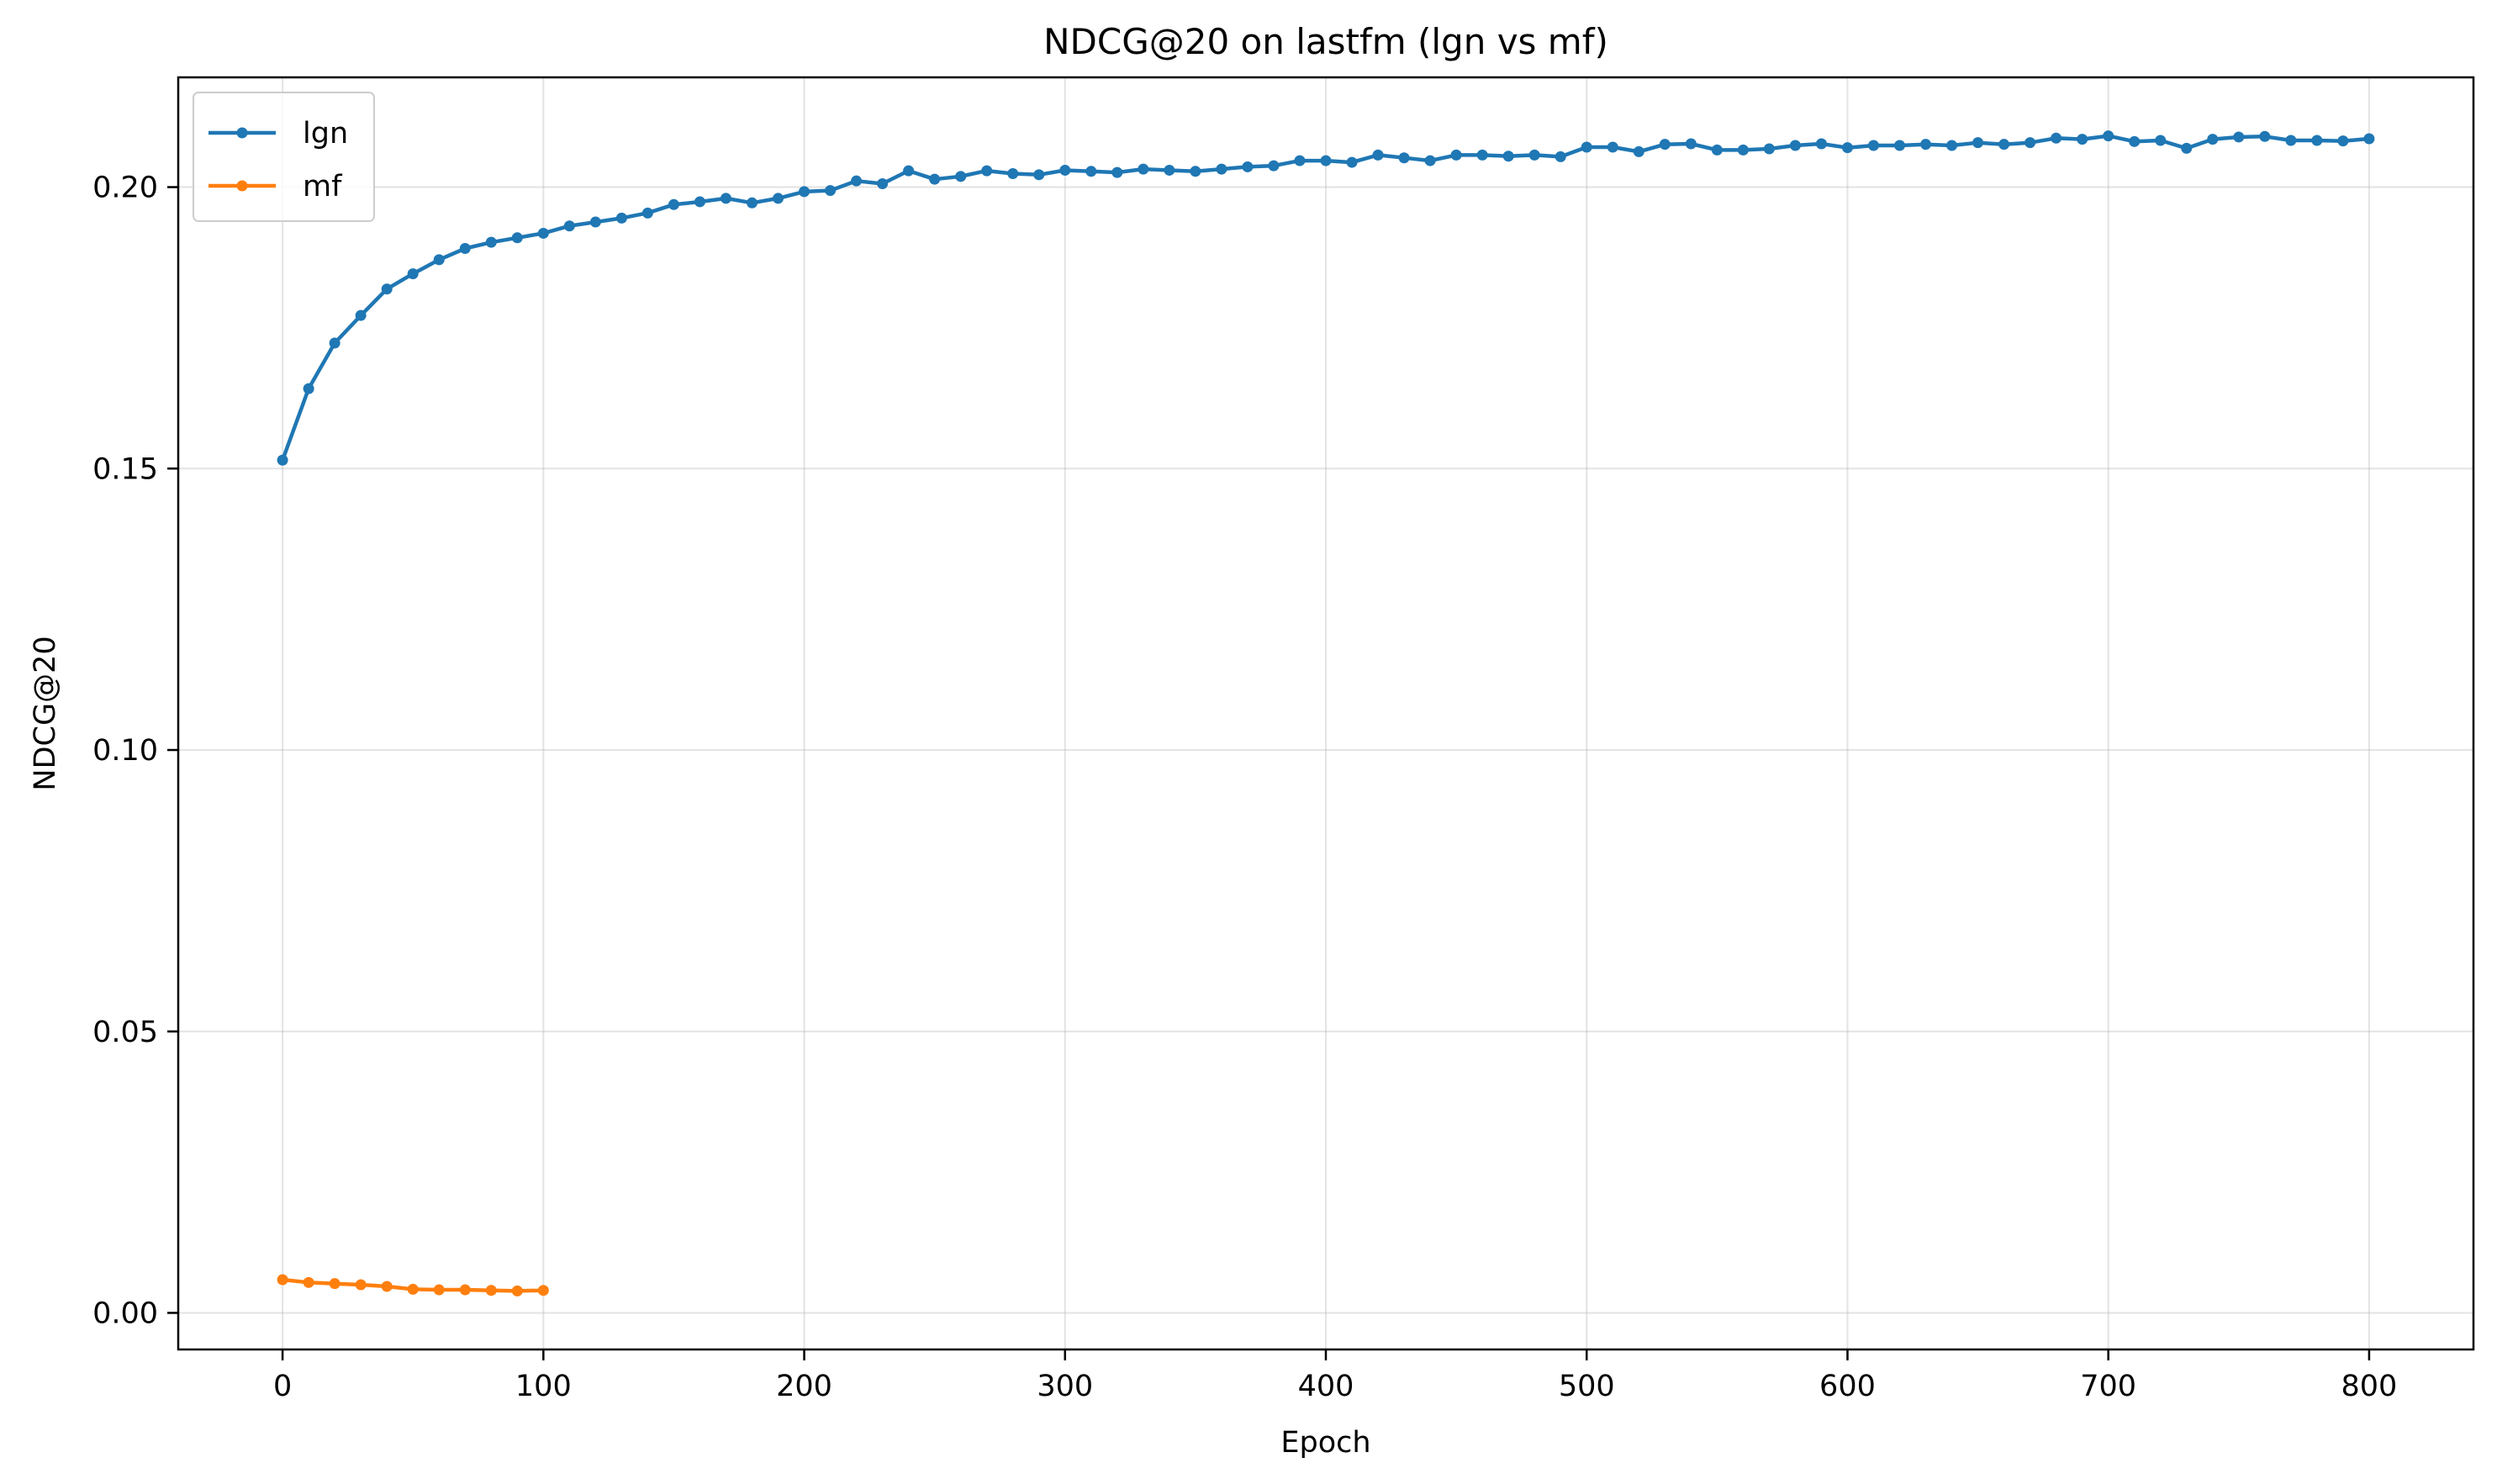  Describe the element at coordinates (2108, 1386) in the screenshot. I see `x-tick-label: 700` at that location.